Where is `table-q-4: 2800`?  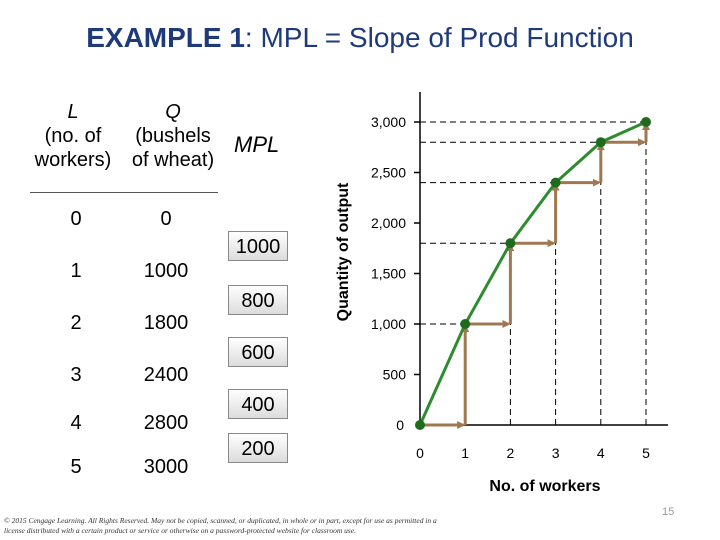
table-q-4: 2800 is located at coordinates (166, 423).